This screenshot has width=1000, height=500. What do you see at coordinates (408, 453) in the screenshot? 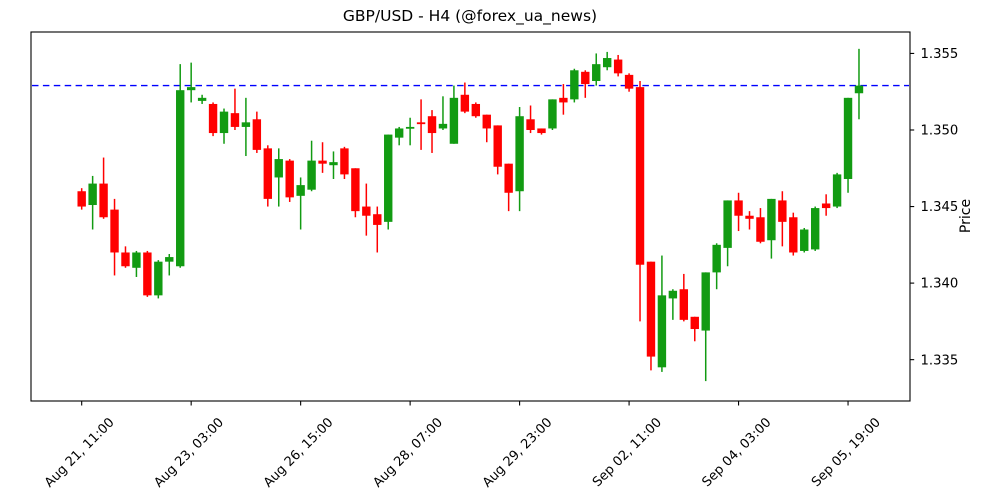
I see `x-tick-label: Aug 28, 07:00` at bounding box center [408, 453].